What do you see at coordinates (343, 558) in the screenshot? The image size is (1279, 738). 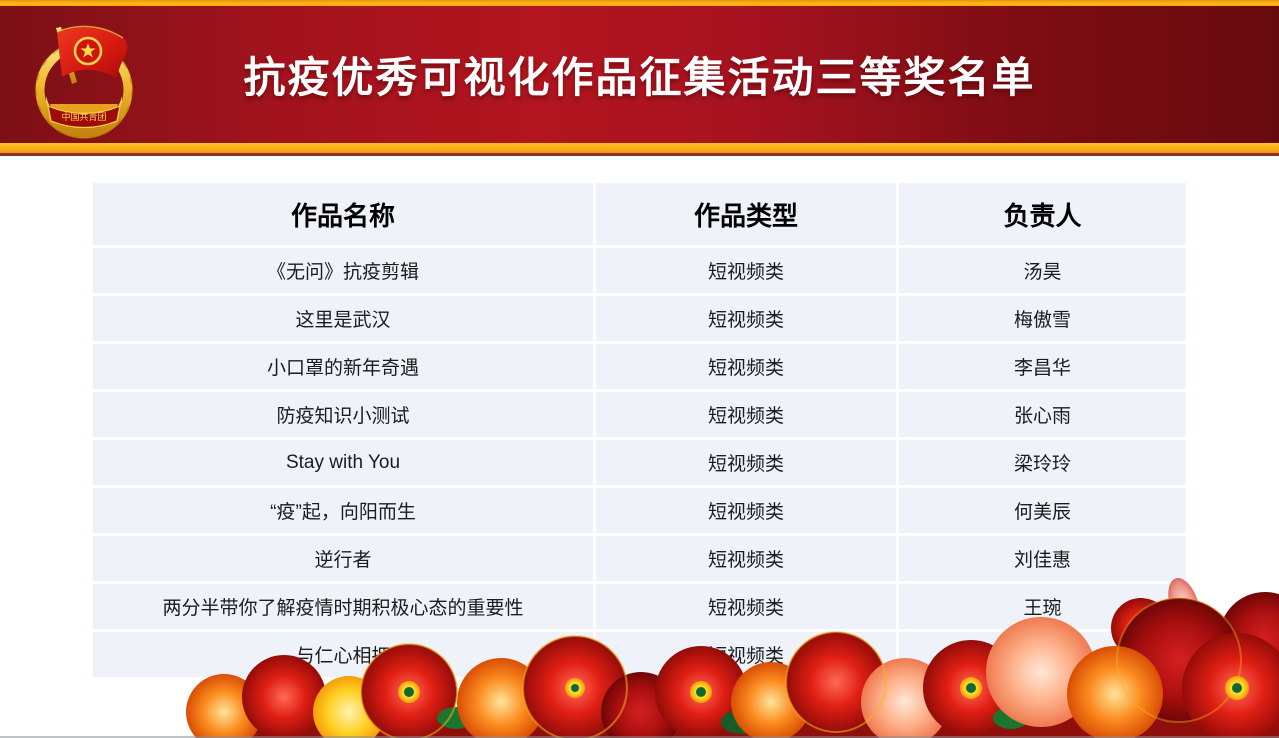 I see `work-name-cell: 逆行者` at bounding box center [343, 558].